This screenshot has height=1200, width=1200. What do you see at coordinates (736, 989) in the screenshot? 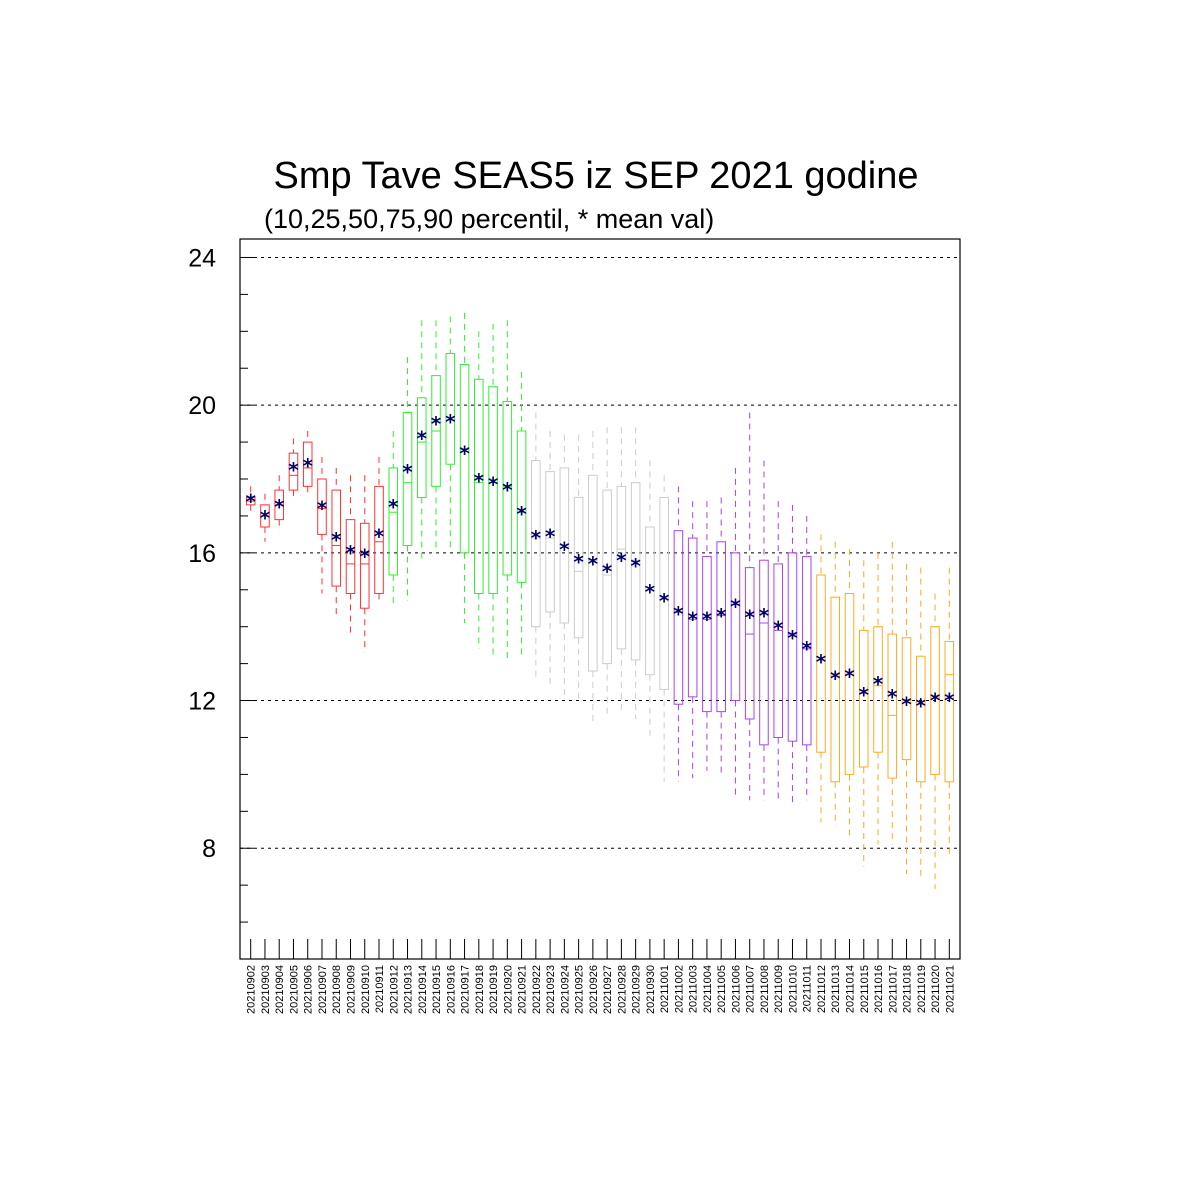
I see `x-tick-label: 20211006` at bounding box center [736, 989].